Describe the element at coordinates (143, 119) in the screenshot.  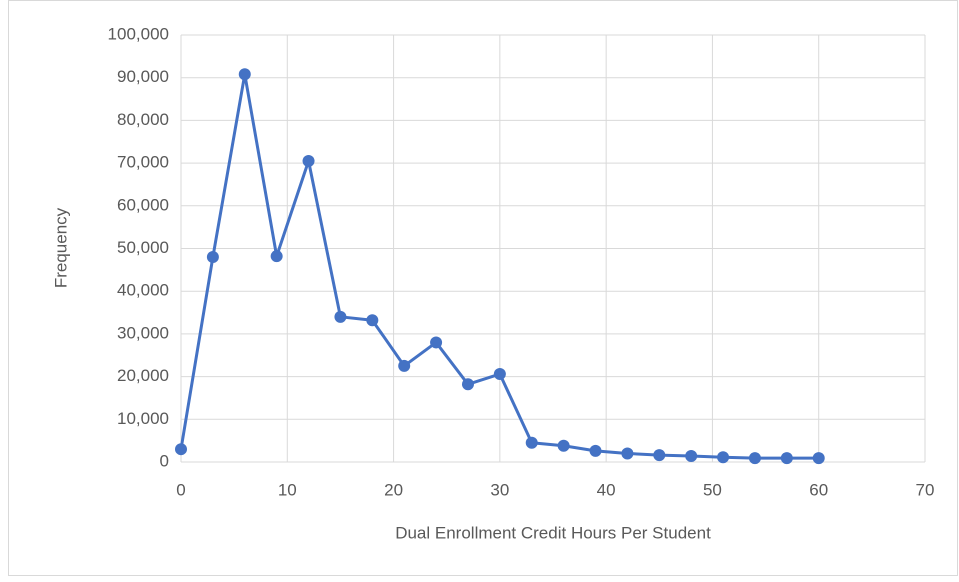
I see `y-tick-label: 80,000` at that location.